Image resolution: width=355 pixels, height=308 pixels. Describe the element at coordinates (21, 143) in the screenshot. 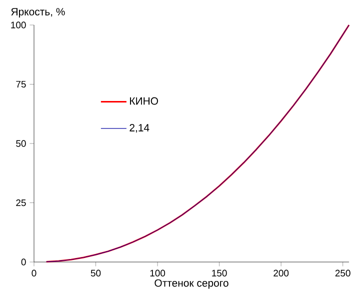

I see `y-tick-label: 50` at that location.